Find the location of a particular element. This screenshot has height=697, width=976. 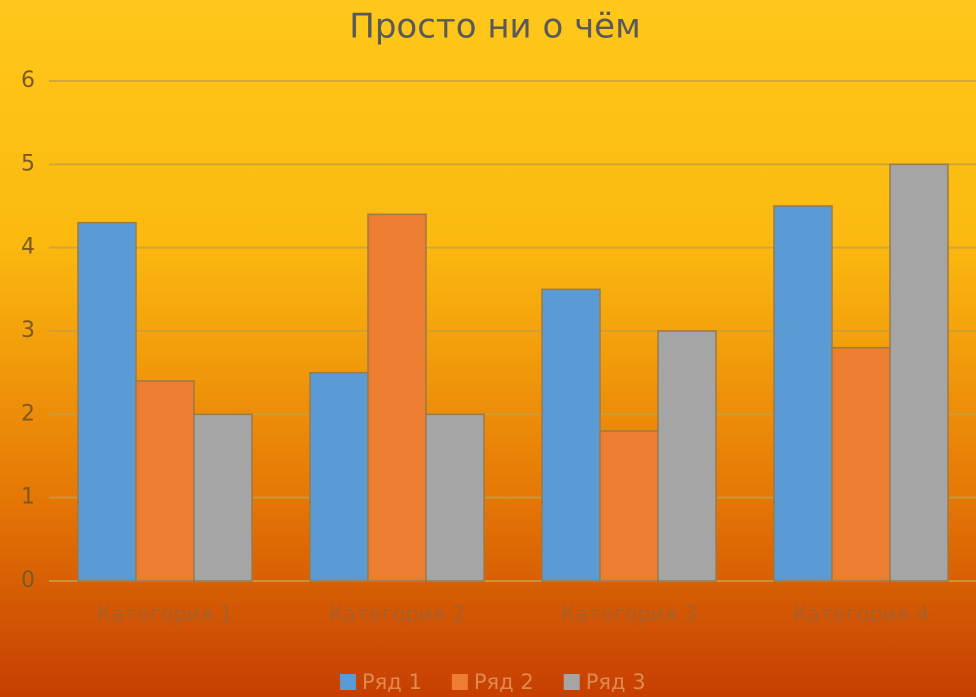

legend-label: Ряд 2 is located at coordinates (504, 682).